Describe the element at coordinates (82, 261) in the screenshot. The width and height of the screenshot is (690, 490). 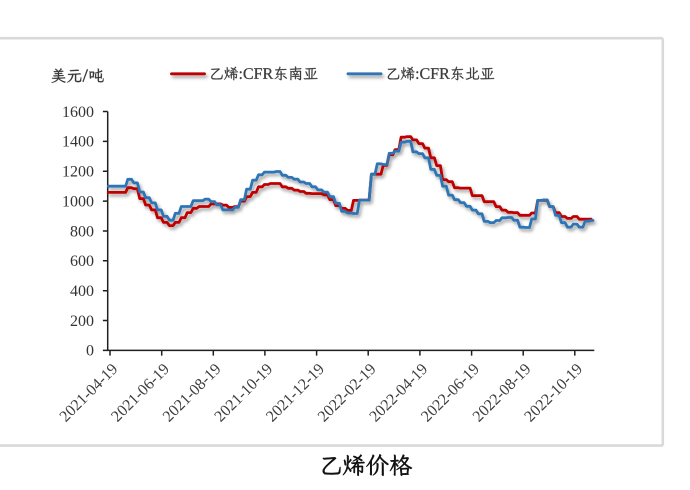
I see `svg-text: 600` at that location.